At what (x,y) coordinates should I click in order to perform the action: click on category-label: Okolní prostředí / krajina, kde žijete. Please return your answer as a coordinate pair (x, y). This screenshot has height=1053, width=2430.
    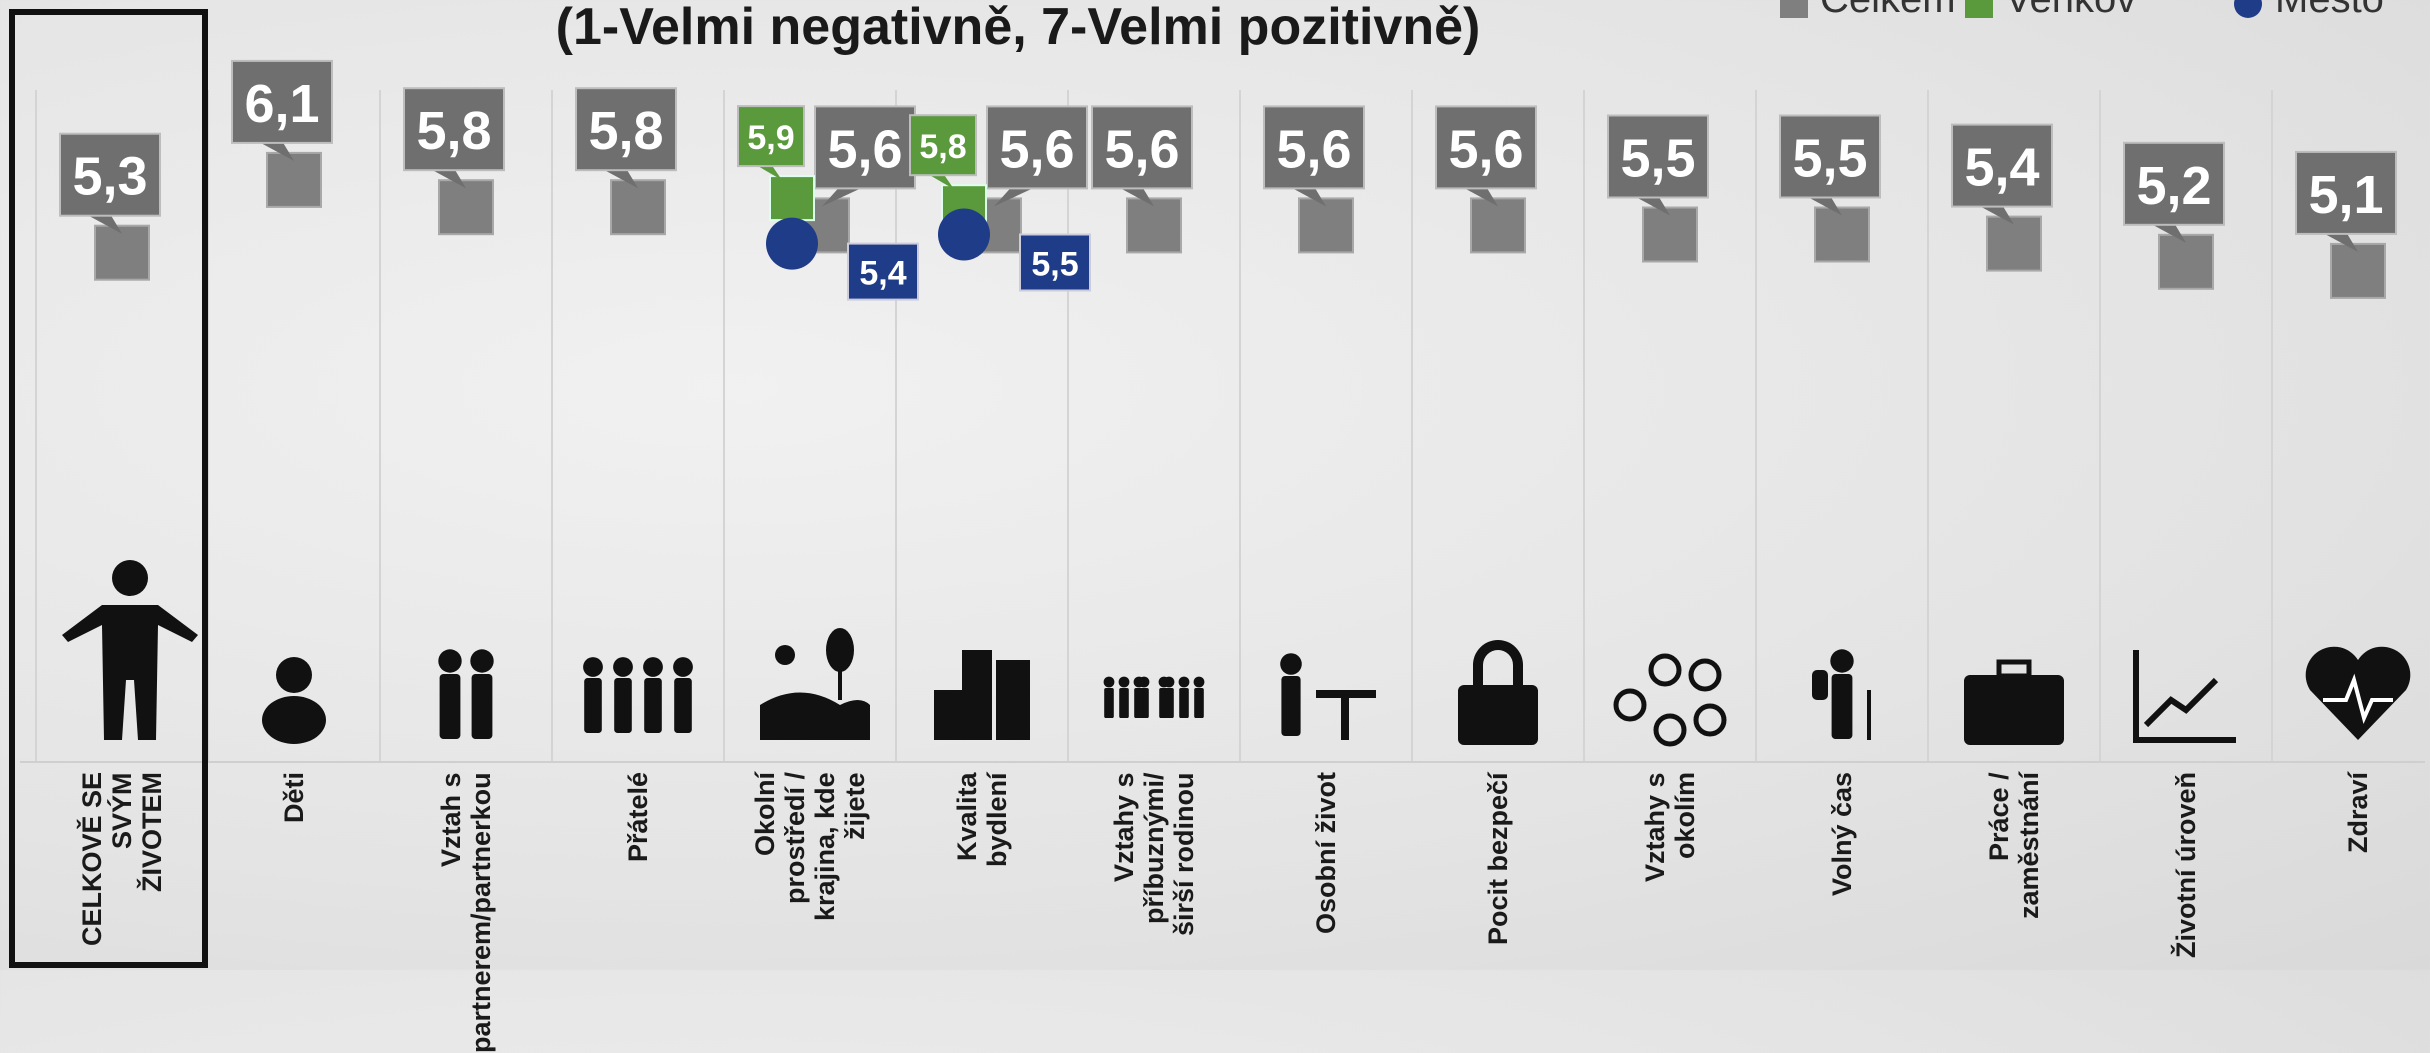
    Looking at the image, I should click on (810, 846).